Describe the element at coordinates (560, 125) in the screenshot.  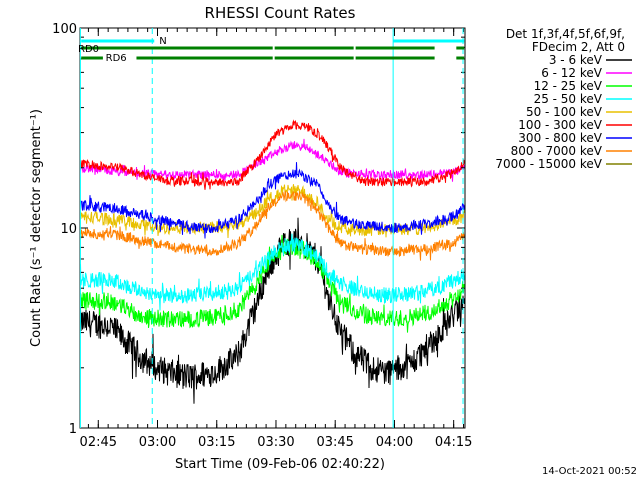
I see `legend-entry-label: 100 - 300 keV` at that location.